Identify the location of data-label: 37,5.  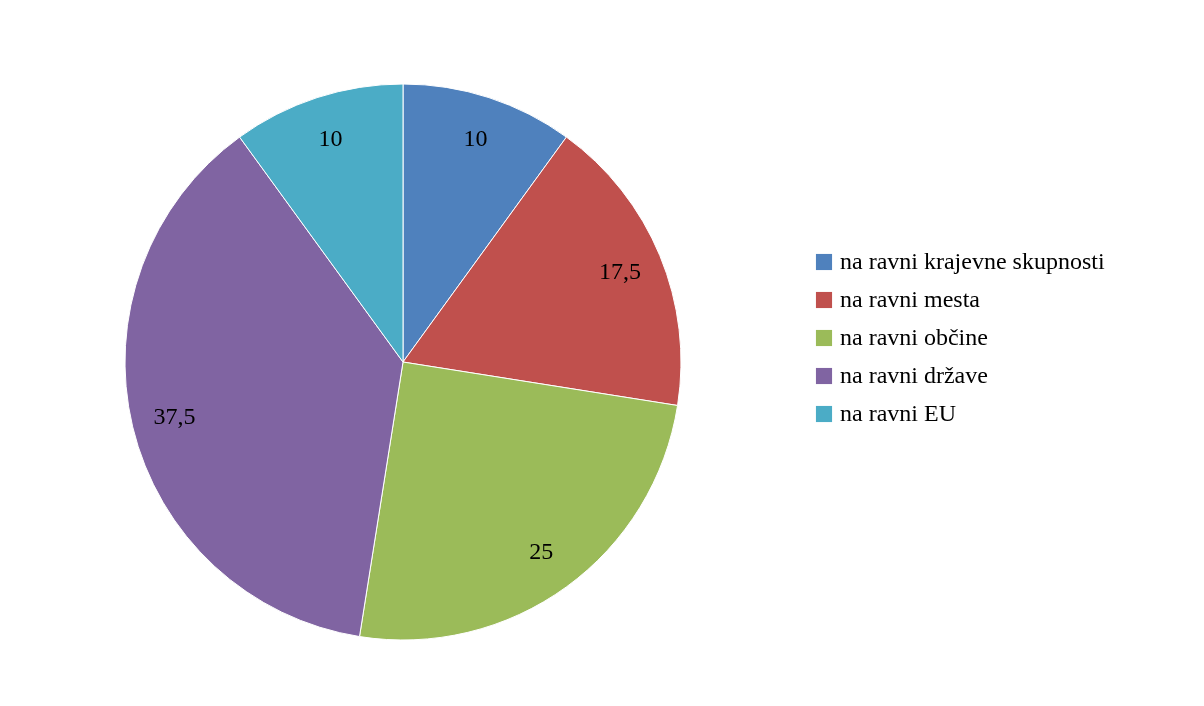
(174, 415).